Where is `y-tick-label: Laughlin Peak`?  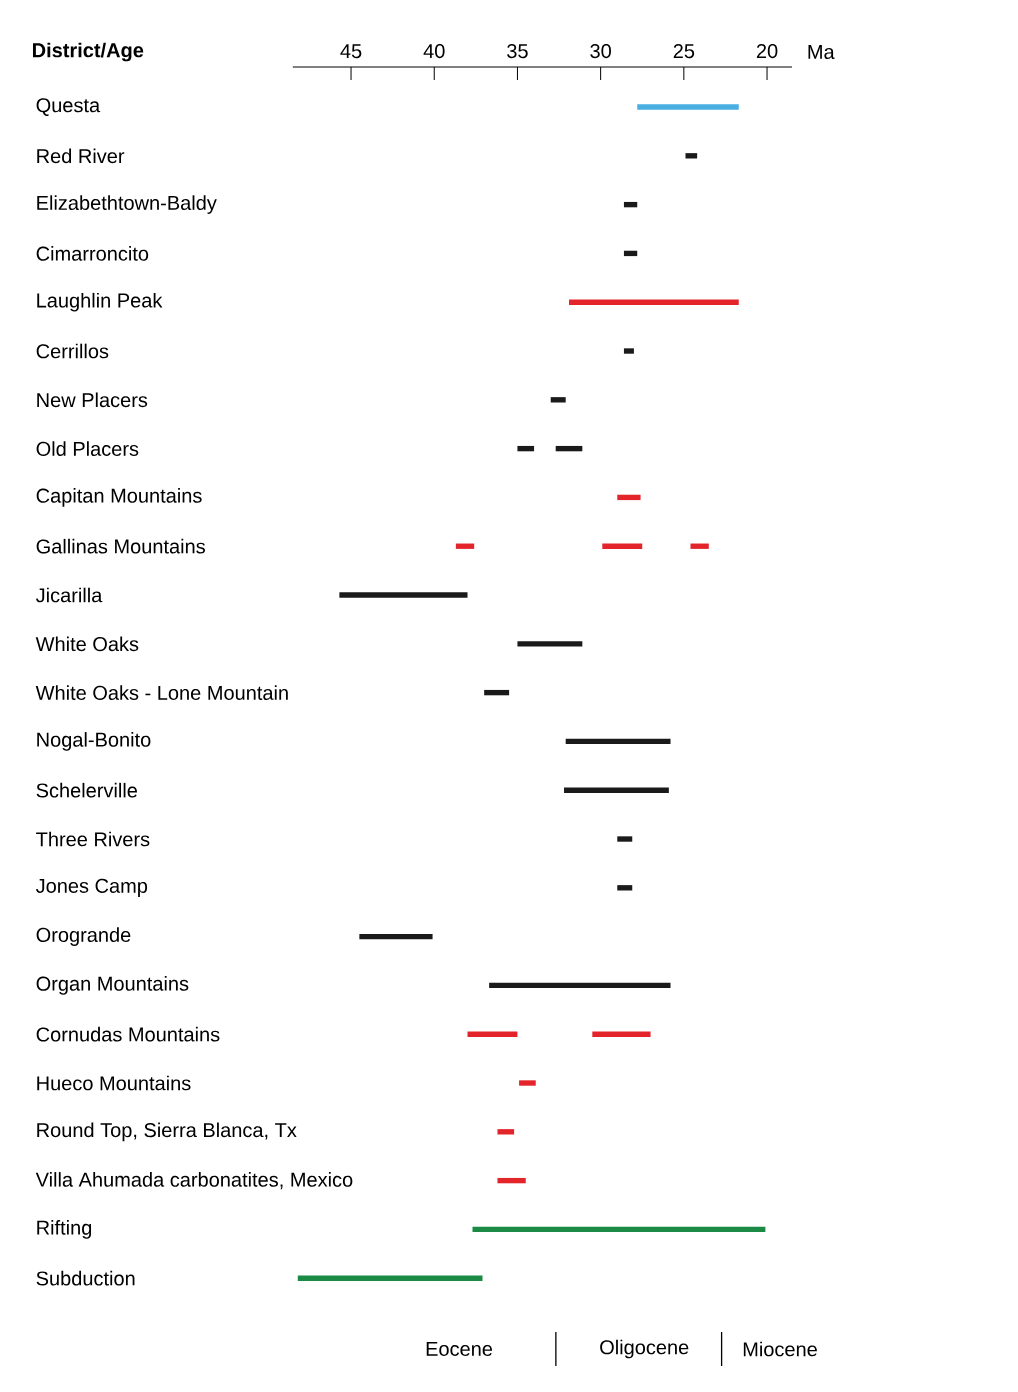
y-tick-label: Laughlin Peak is located at coordinates (100, 302).